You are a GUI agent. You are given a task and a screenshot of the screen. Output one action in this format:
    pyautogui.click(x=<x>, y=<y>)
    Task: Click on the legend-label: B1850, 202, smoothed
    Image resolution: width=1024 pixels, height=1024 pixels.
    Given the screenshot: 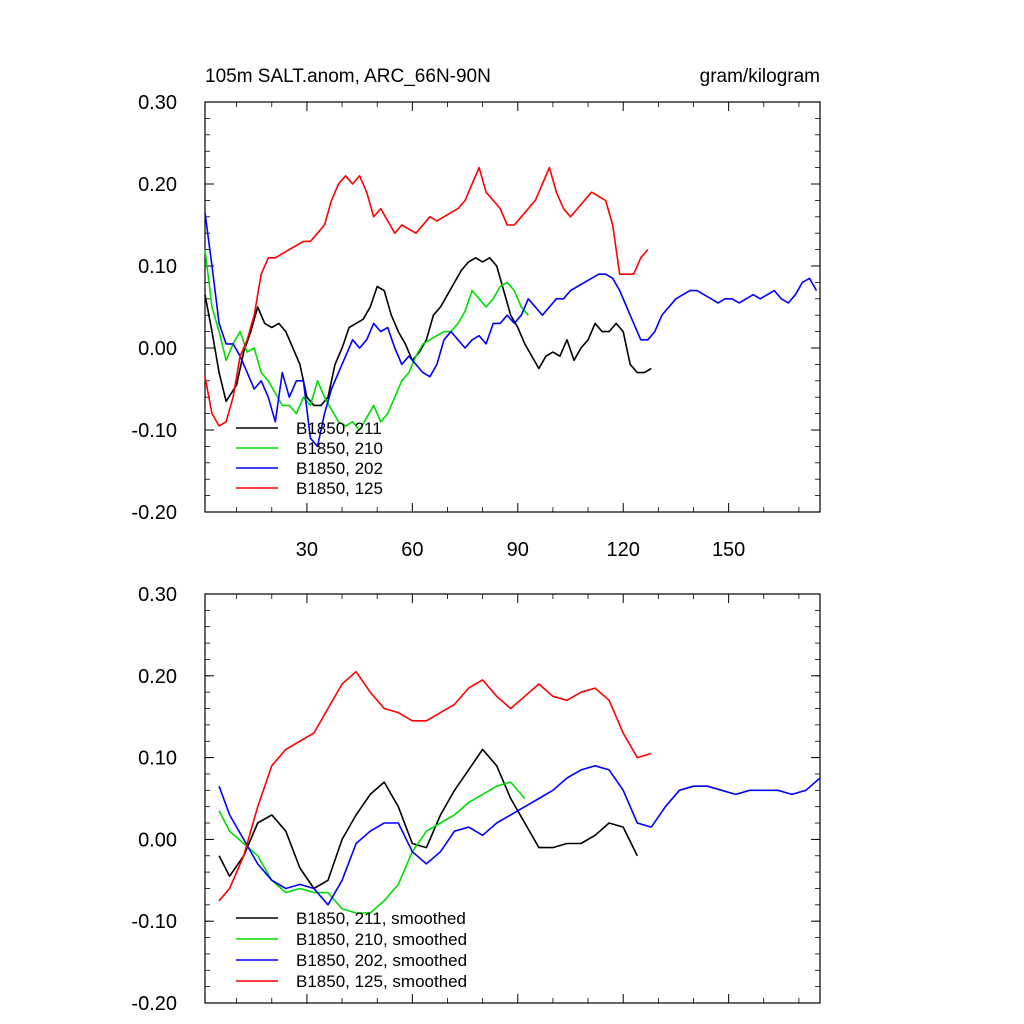 What is the action you would take?
    pyautogui.click(x=381, y=960)
    